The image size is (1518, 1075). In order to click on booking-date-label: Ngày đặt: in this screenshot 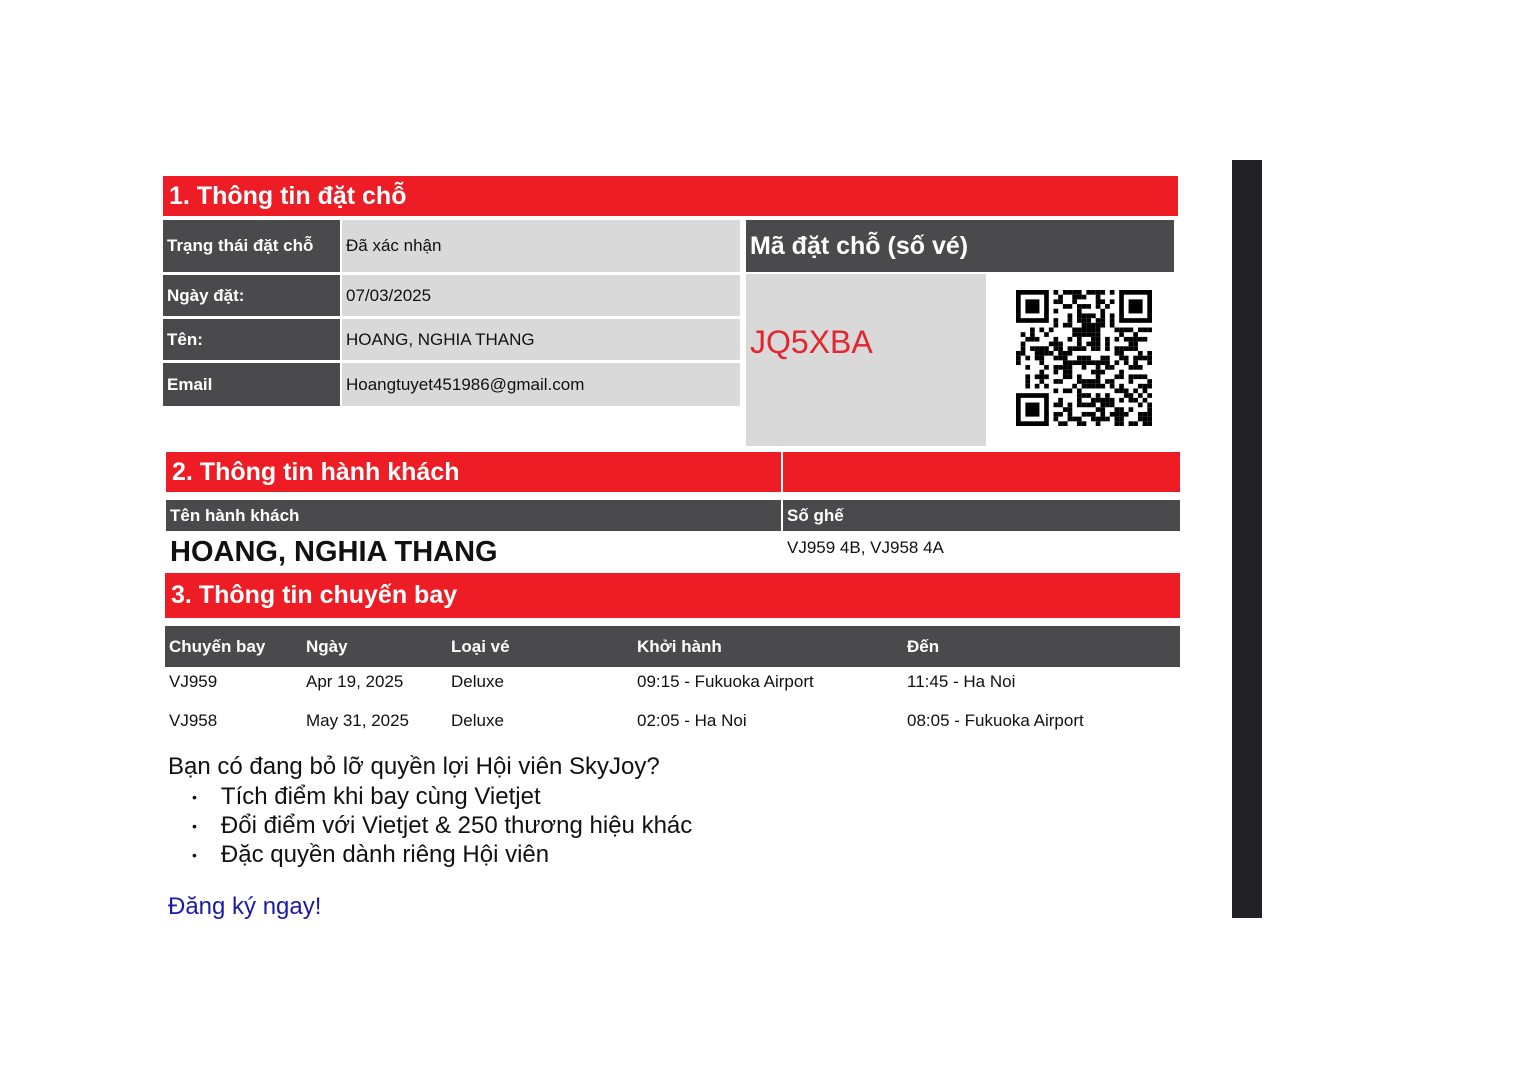, I will do `click(251, 295)`.